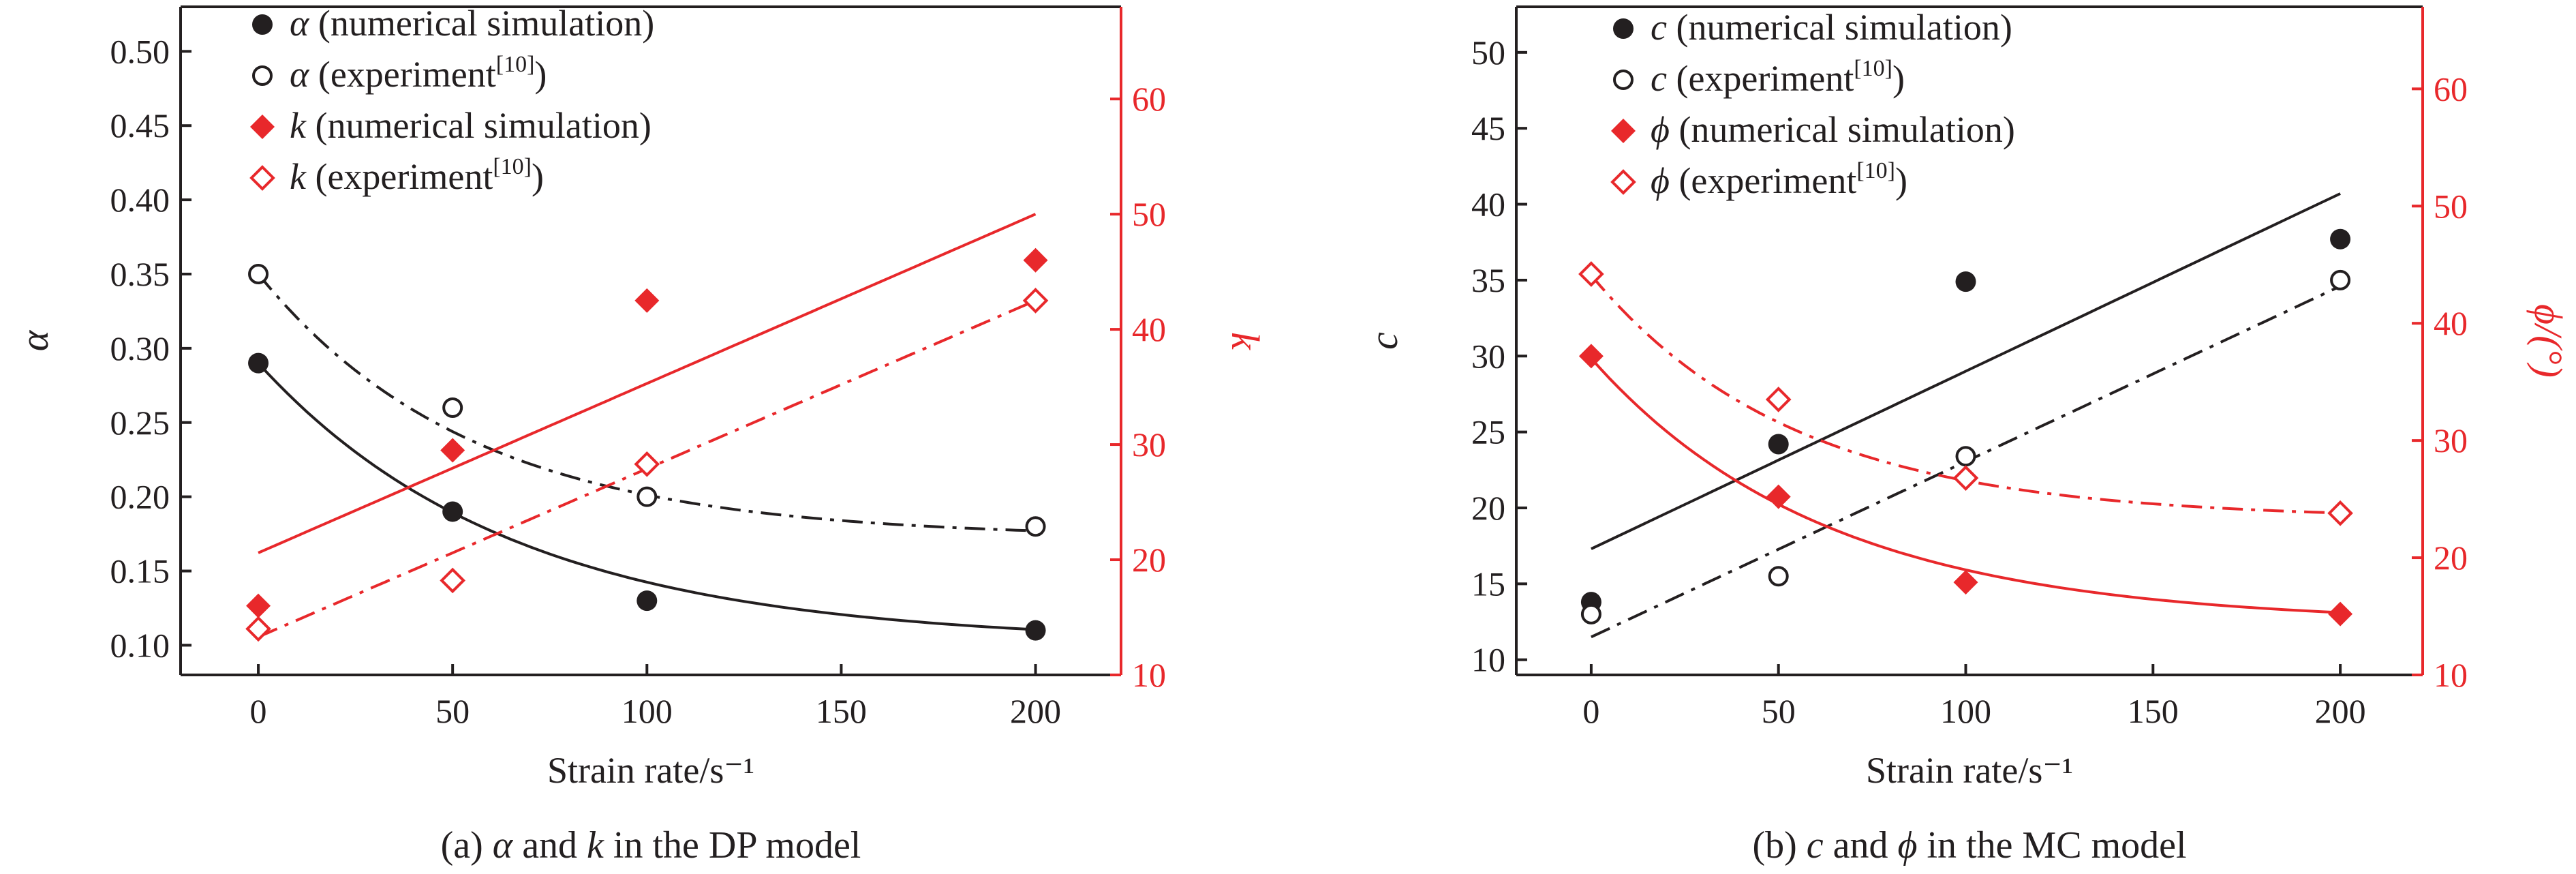 This screenshot has width=2576, height=874. I want to click on y-left-tick-label: 15, so click(1488, 583).